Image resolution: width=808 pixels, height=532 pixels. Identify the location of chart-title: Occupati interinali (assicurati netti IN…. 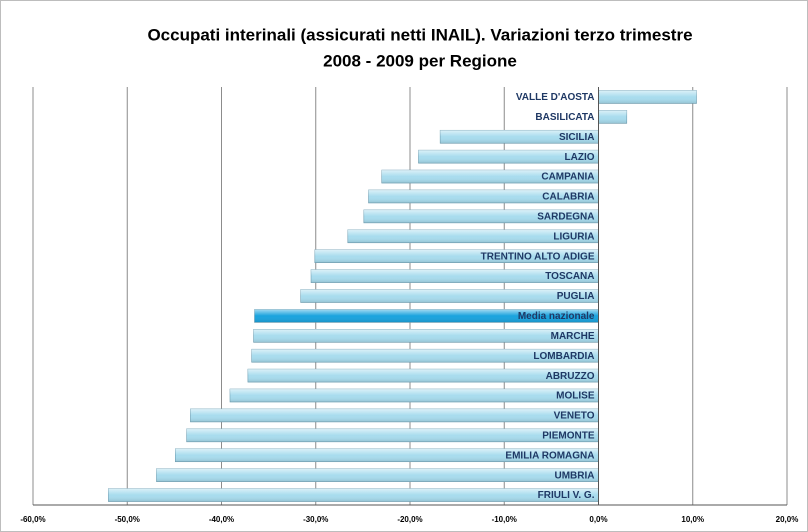
(419, 34).